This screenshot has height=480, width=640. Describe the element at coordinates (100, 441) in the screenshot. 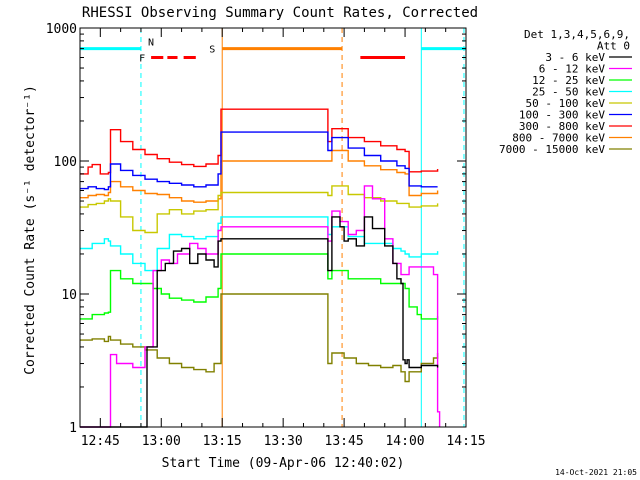

I see `x-tick-label-0: 12:45` at that location.